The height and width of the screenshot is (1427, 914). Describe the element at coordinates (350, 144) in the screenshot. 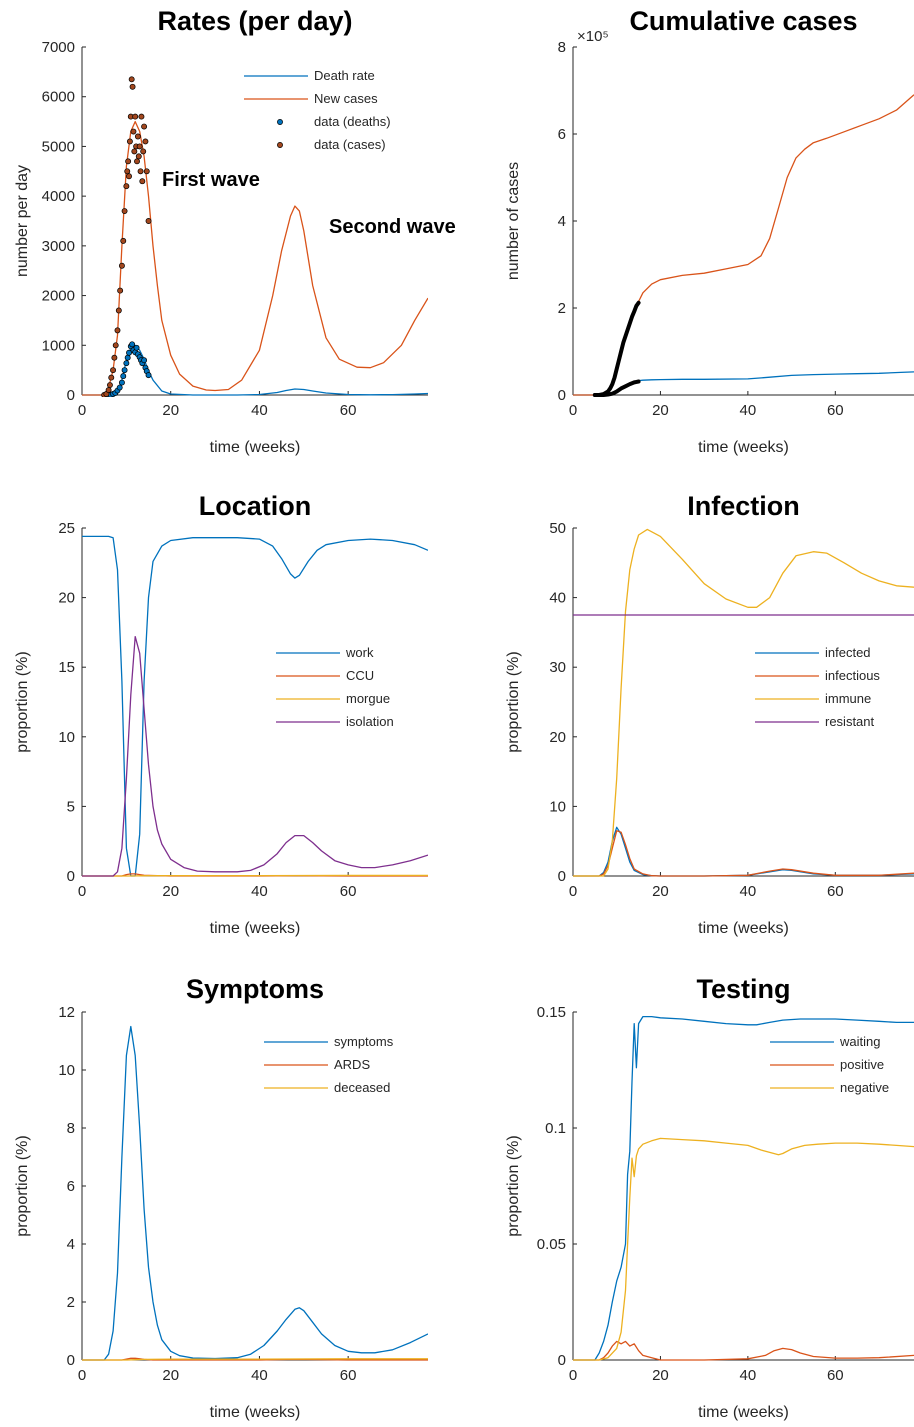

I see `legend-label: data (cases)` at that location.